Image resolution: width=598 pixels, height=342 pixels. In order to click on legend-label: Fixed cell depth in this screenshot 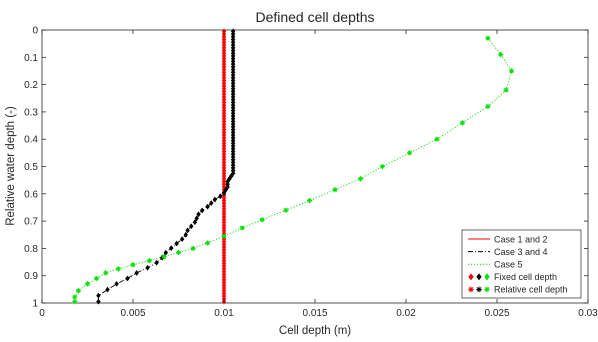, I will do `click(525, 277)`.